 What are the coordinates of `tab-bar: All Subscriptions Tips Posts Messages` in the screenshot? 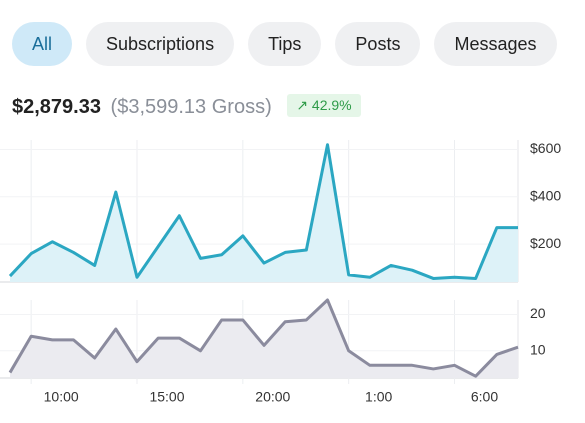 It's located at (298, 45).